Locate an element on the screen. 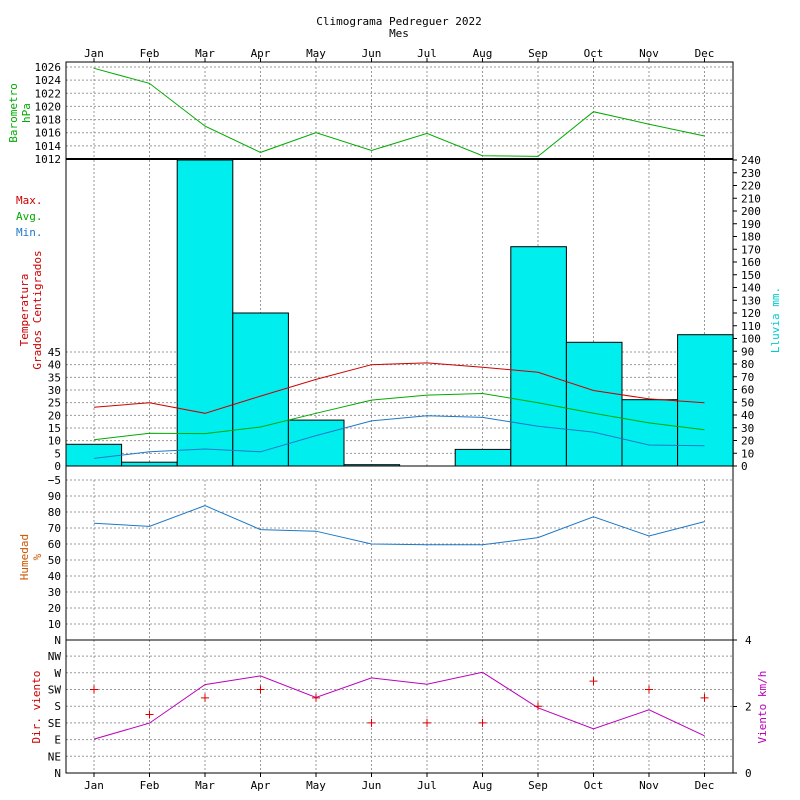 This screenshot has height=800, width=800. rain-bar-mar is located at coordinates (205, 313).